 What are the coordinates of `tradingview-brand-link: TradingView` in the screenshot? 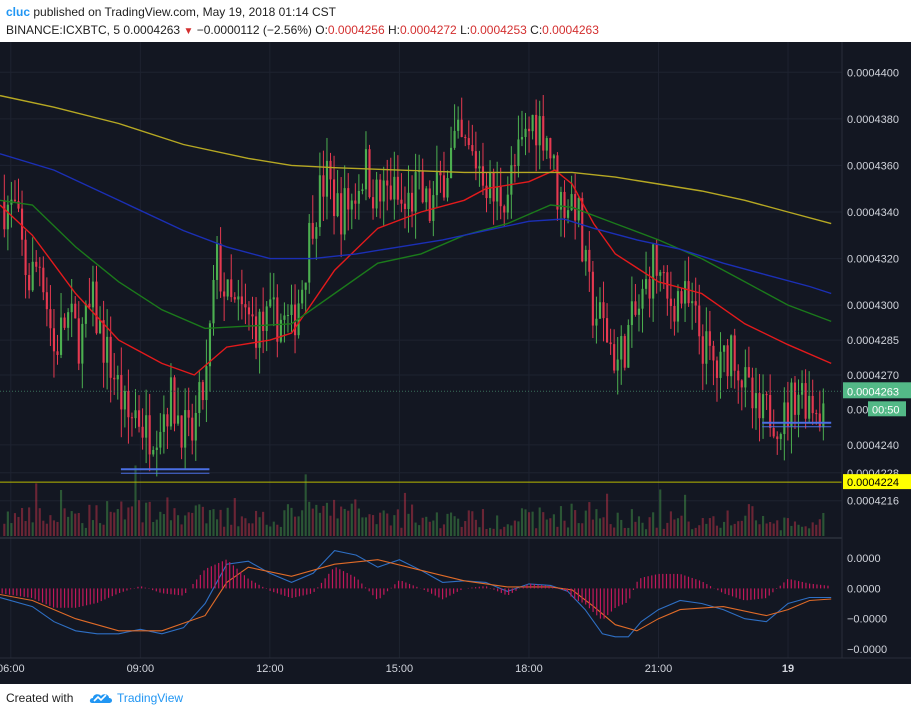 It's located at (150, 698).